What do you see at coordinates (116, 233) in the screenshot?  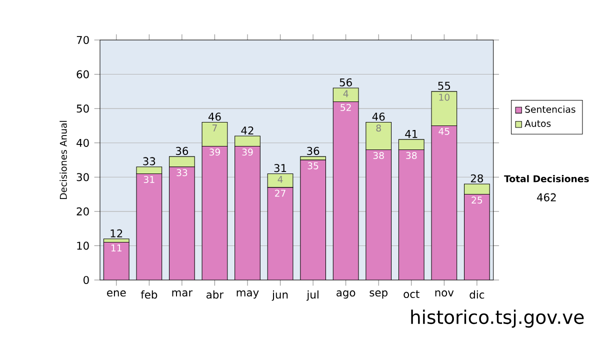 I see `total-label: 12` at bounding box center [116, 233].